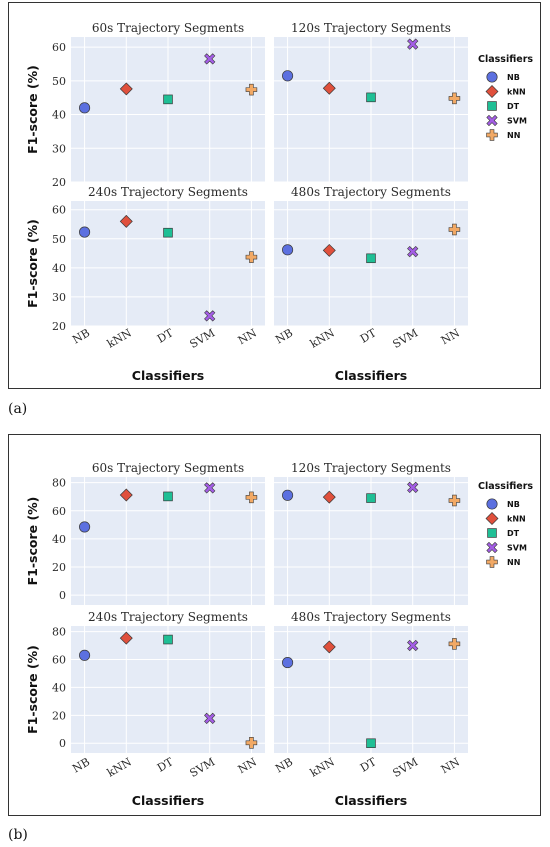 The width and height of the screenshot is (550, 847). What do you see at coordinates (513, 533) in the screenshot?
I see `legend-label: DT` at bounding box center [513, 533].